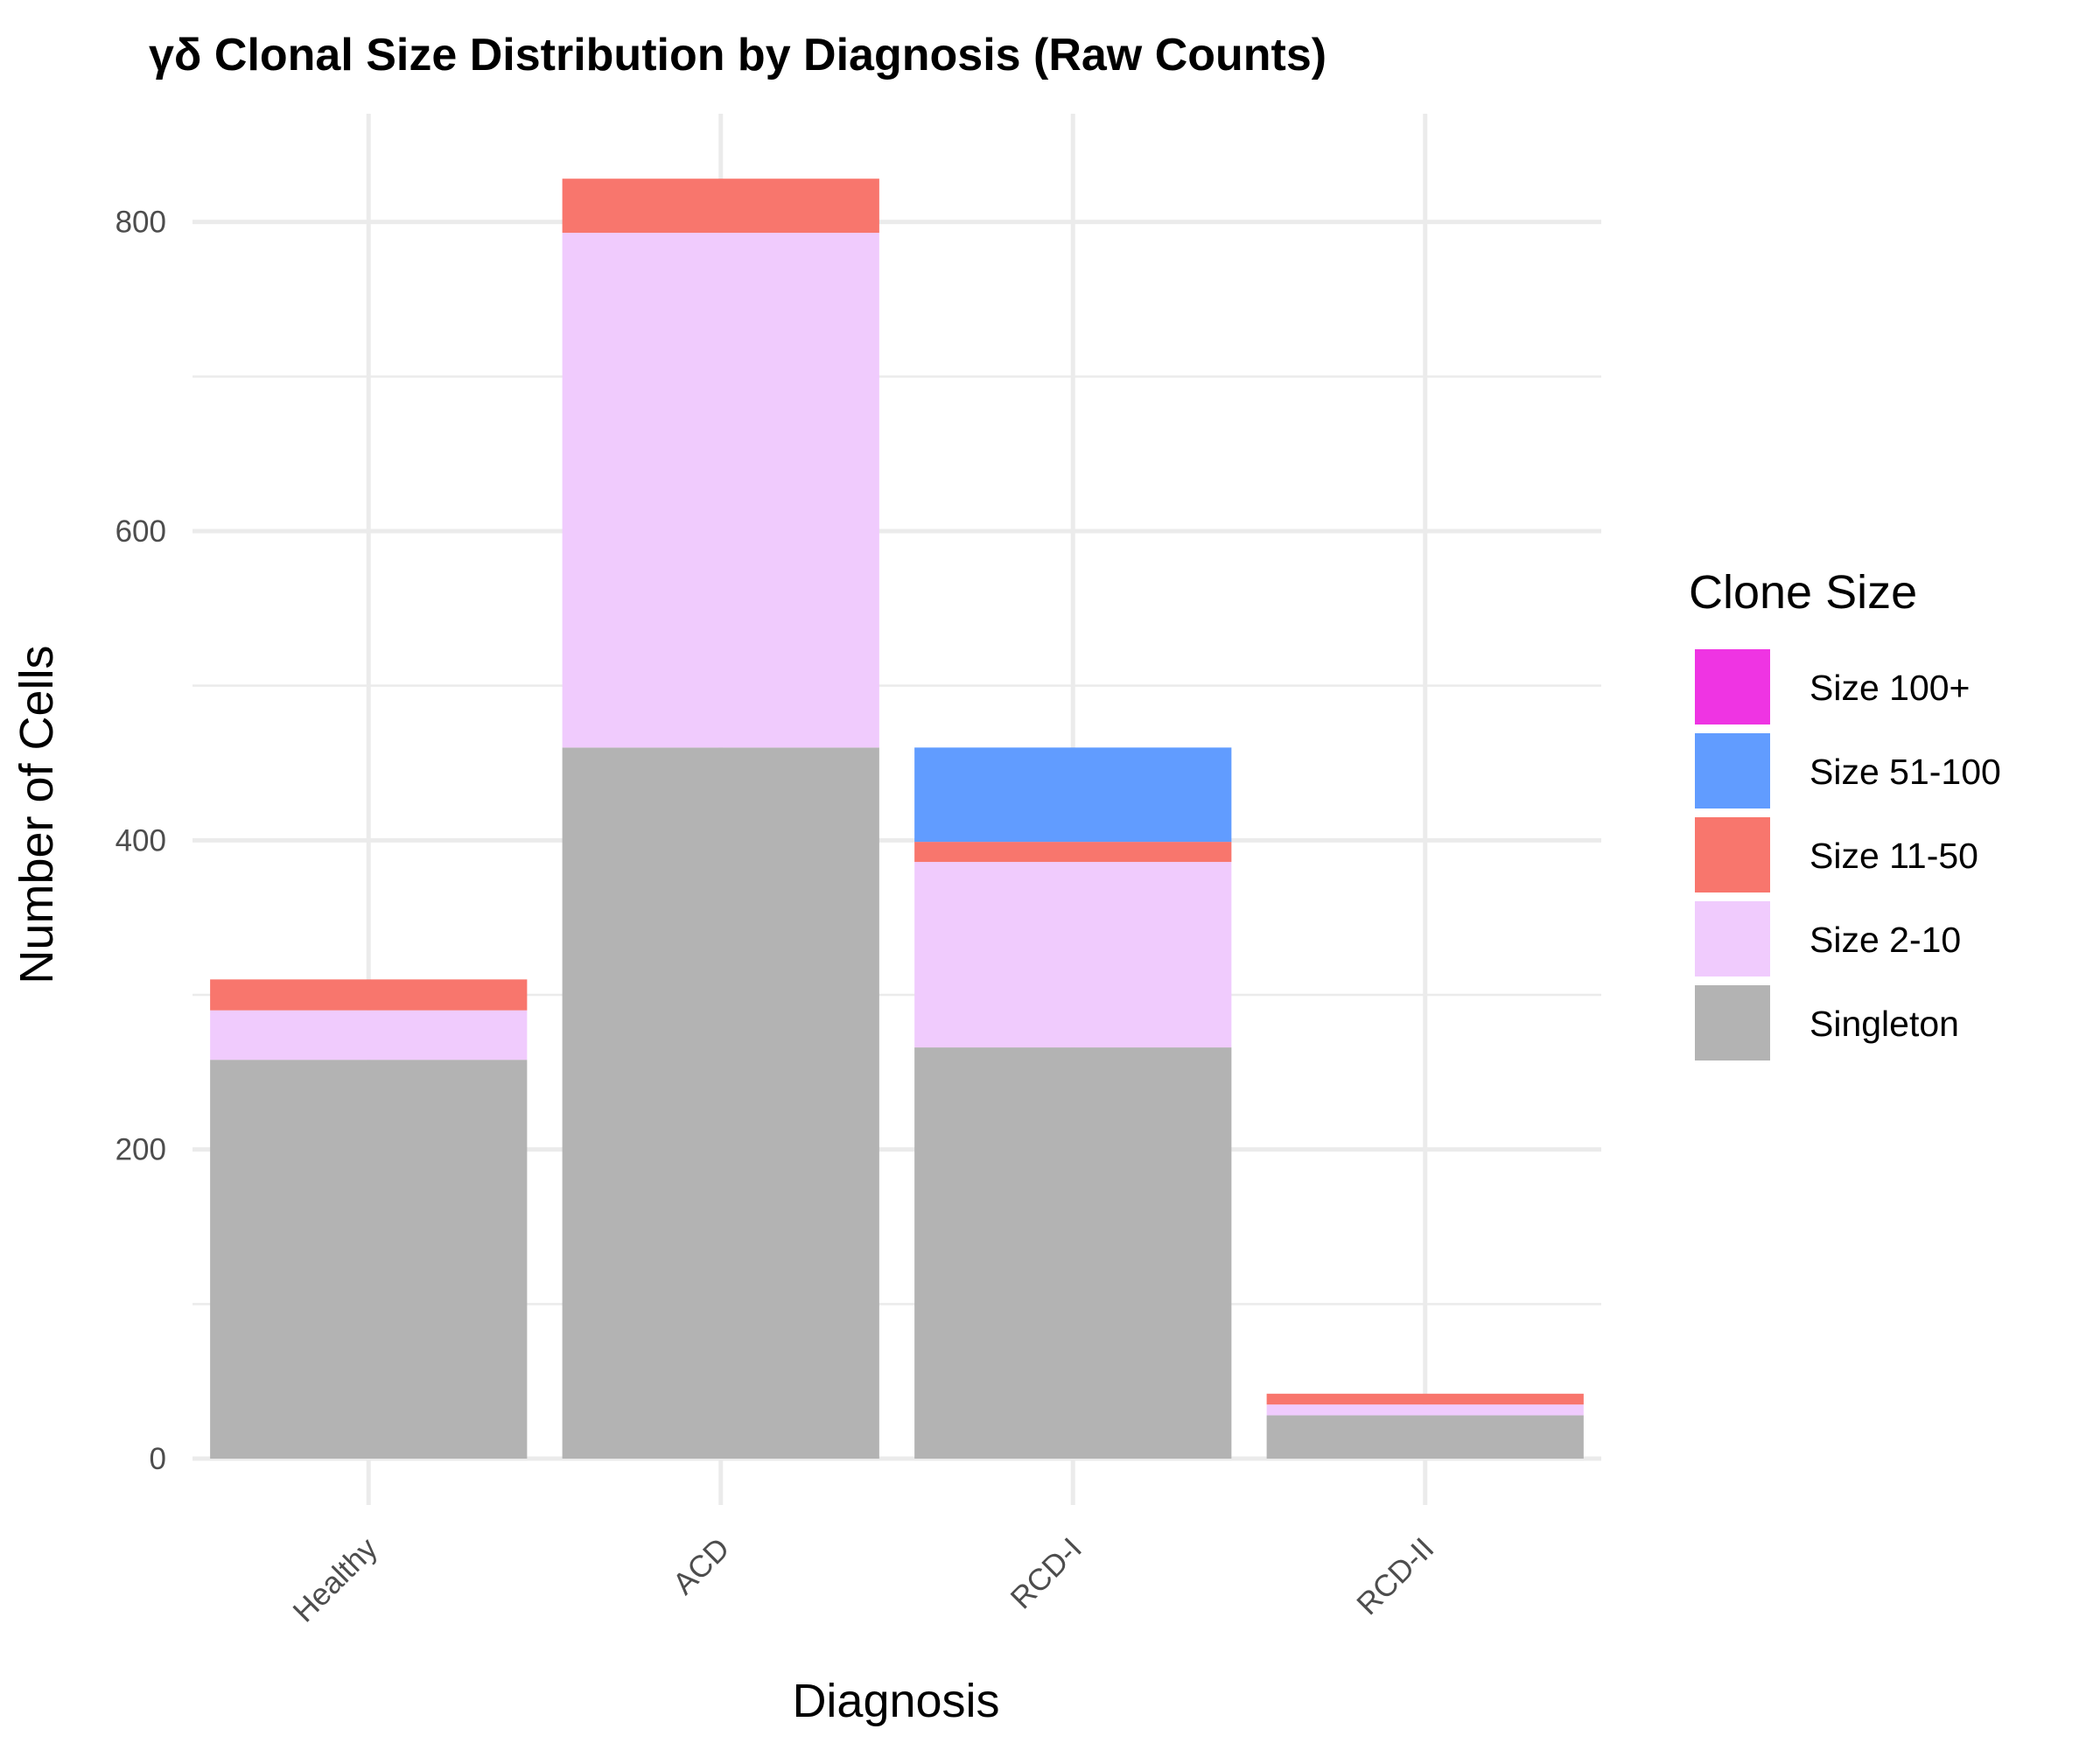 This screenshot has width=2100, height=1750. I want to click on x-axis-tick-labels: Healthy ACD RCD-I RCD-II, so click(863, 1580).